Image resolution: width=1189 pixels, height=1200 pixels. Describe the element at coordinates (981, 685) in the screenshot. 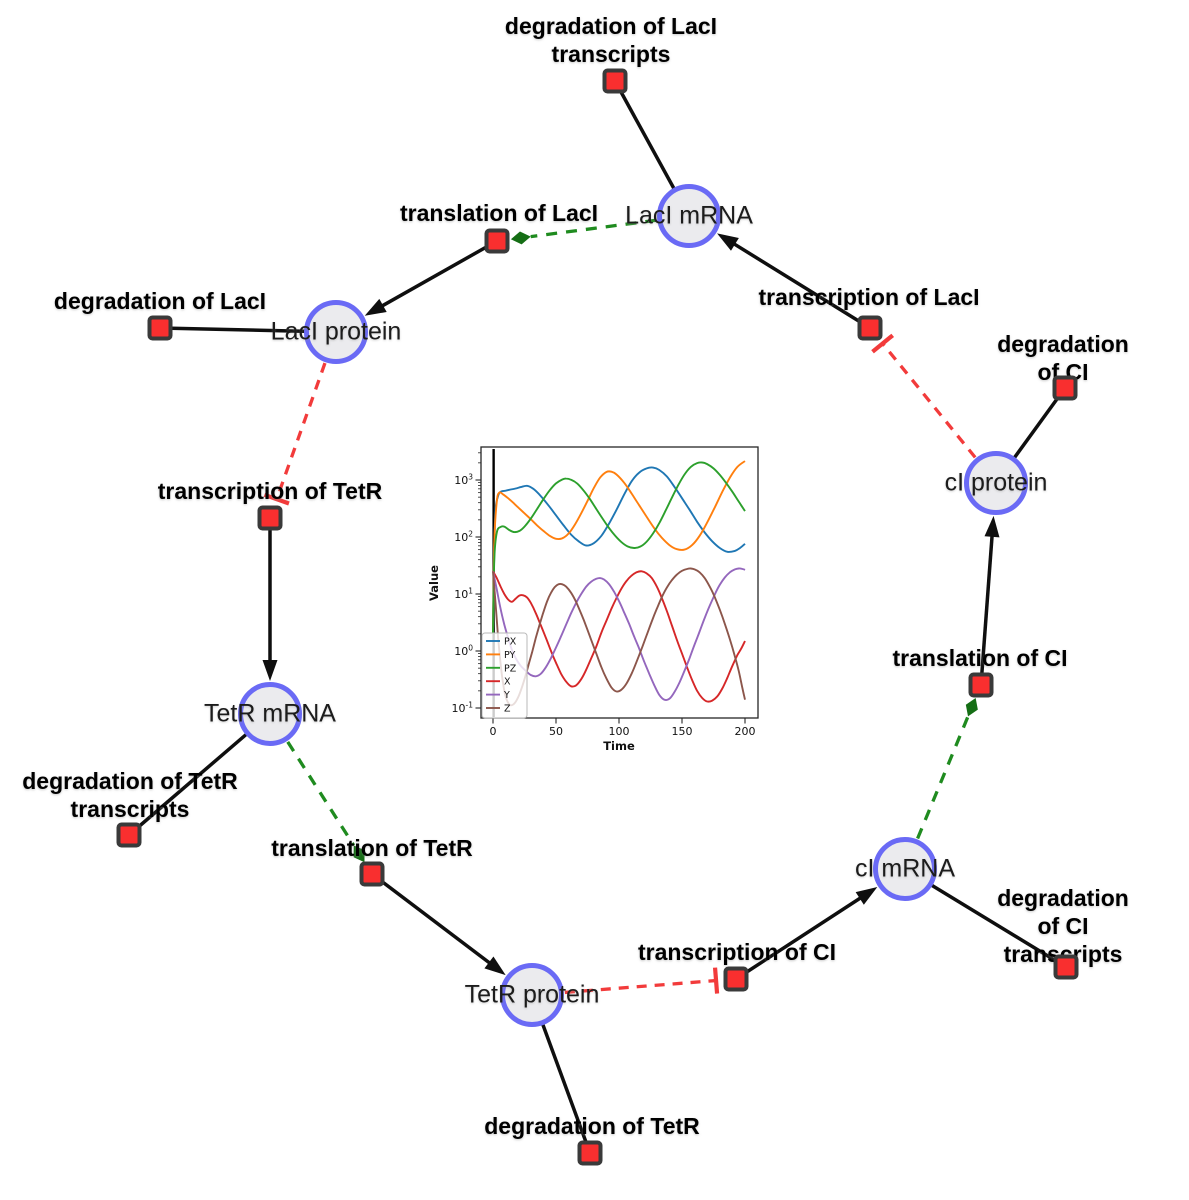

I see `reaction-node-translation-of-ci` at that location.